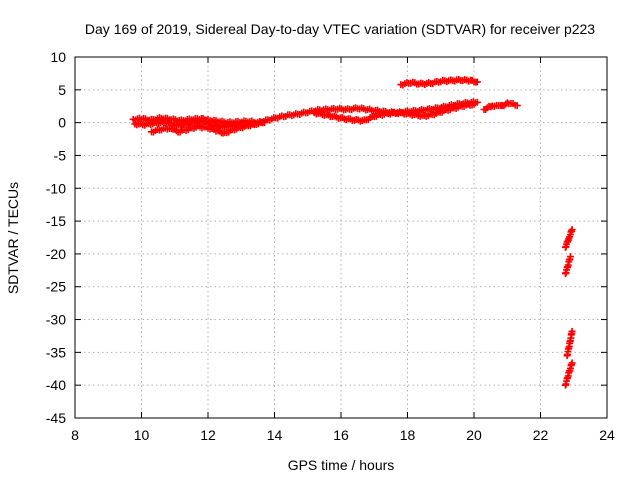  I want to click on x-tick-label: 18, so click(408, 435).